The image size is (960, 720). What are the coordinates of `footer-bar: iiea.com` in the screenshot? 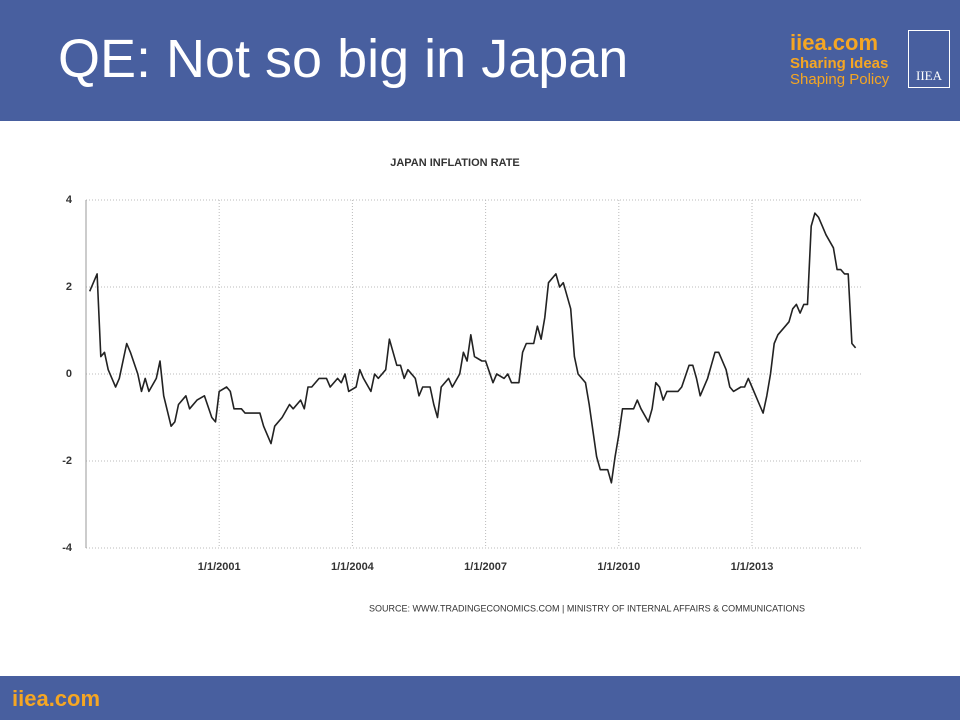 It's located at (480, 698).